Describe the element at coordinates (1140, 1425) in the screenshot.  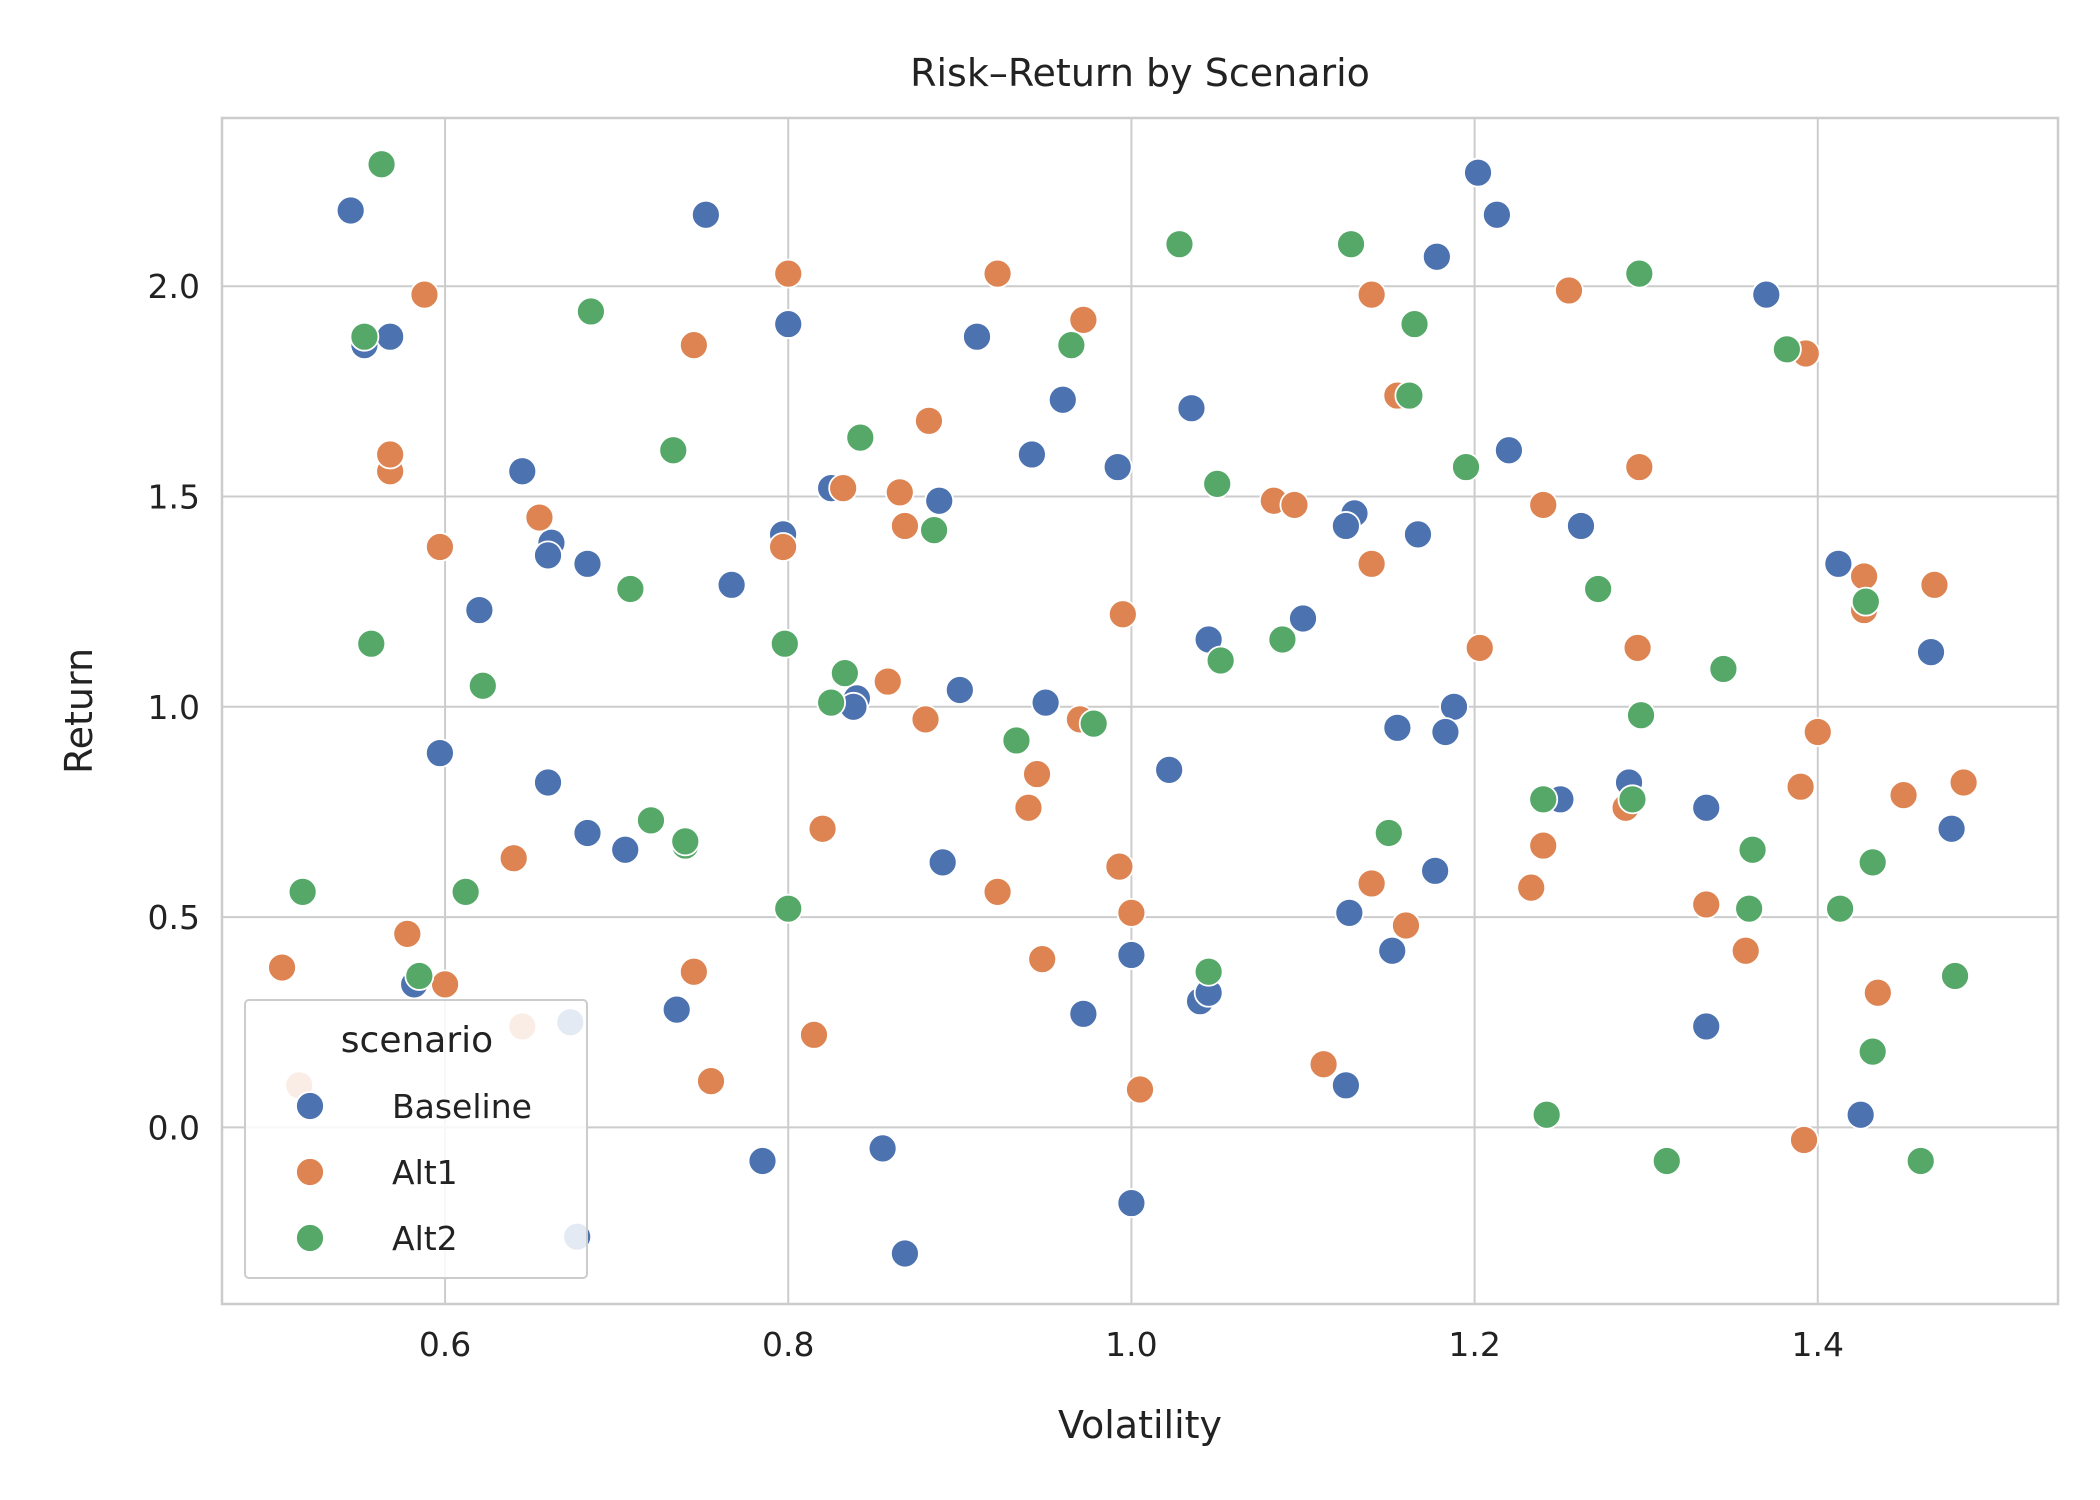
I see `x-axis-label: Volatility` at that location.